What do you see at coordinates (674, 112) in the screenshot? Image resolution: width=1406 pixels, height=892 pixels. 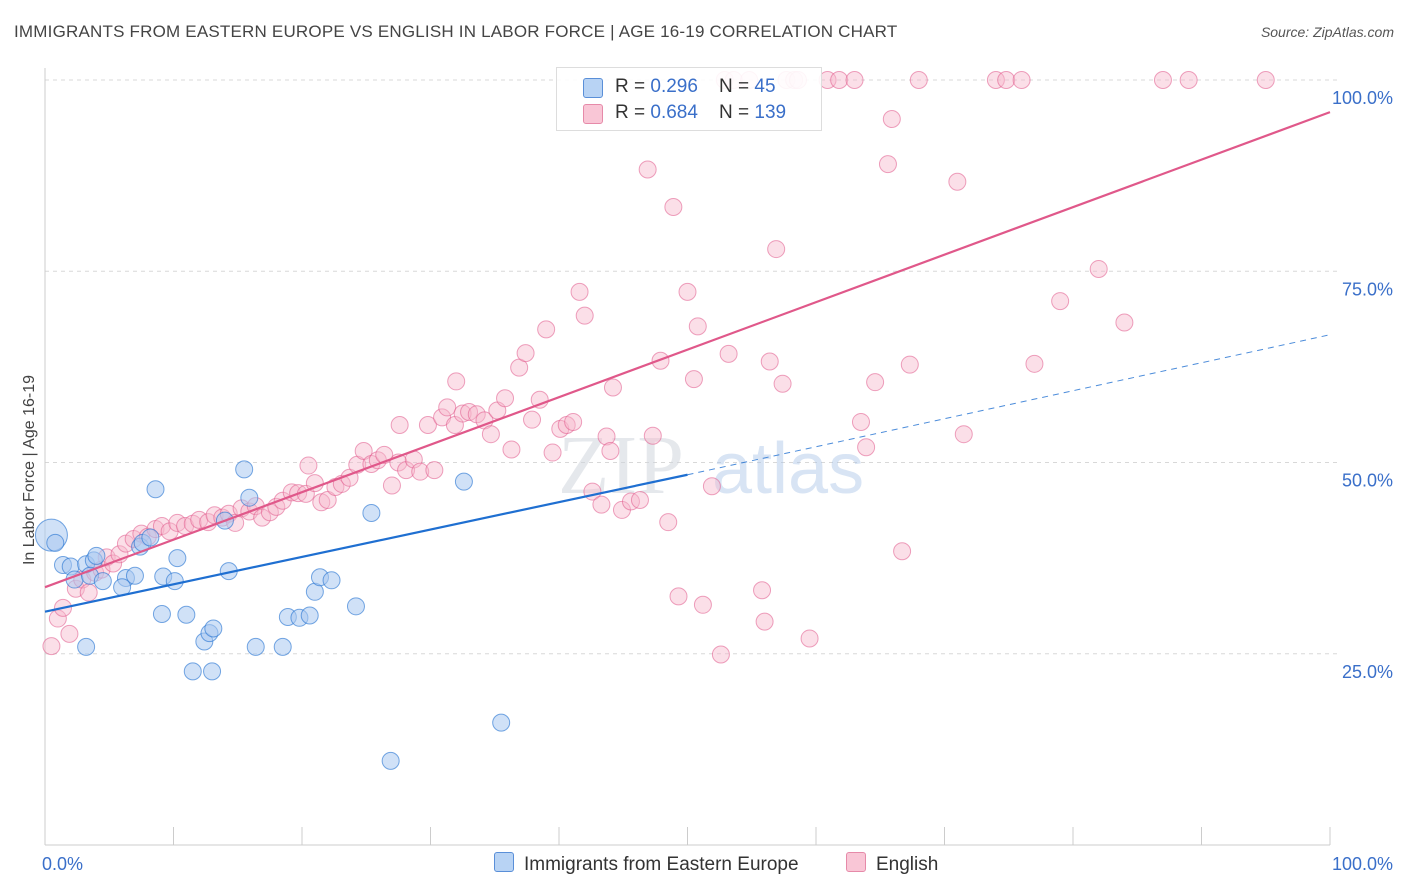 I see `legend-r-value: 0.684` at bounding box center [674, 112].